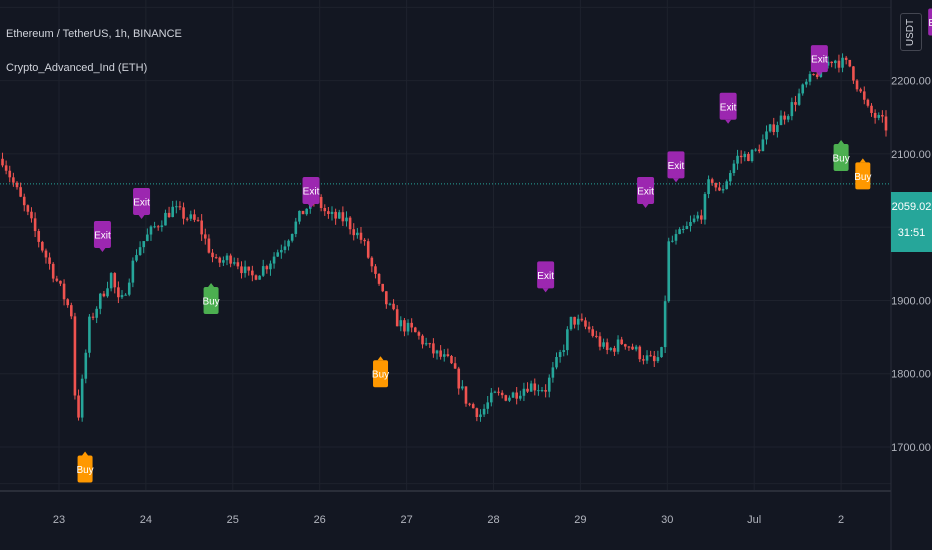  Describe the element at coordinates (94, 34) in the screenshot. I see `symbol-title: Ethereum / TetherUS, 1h, BINANCE` at that location.